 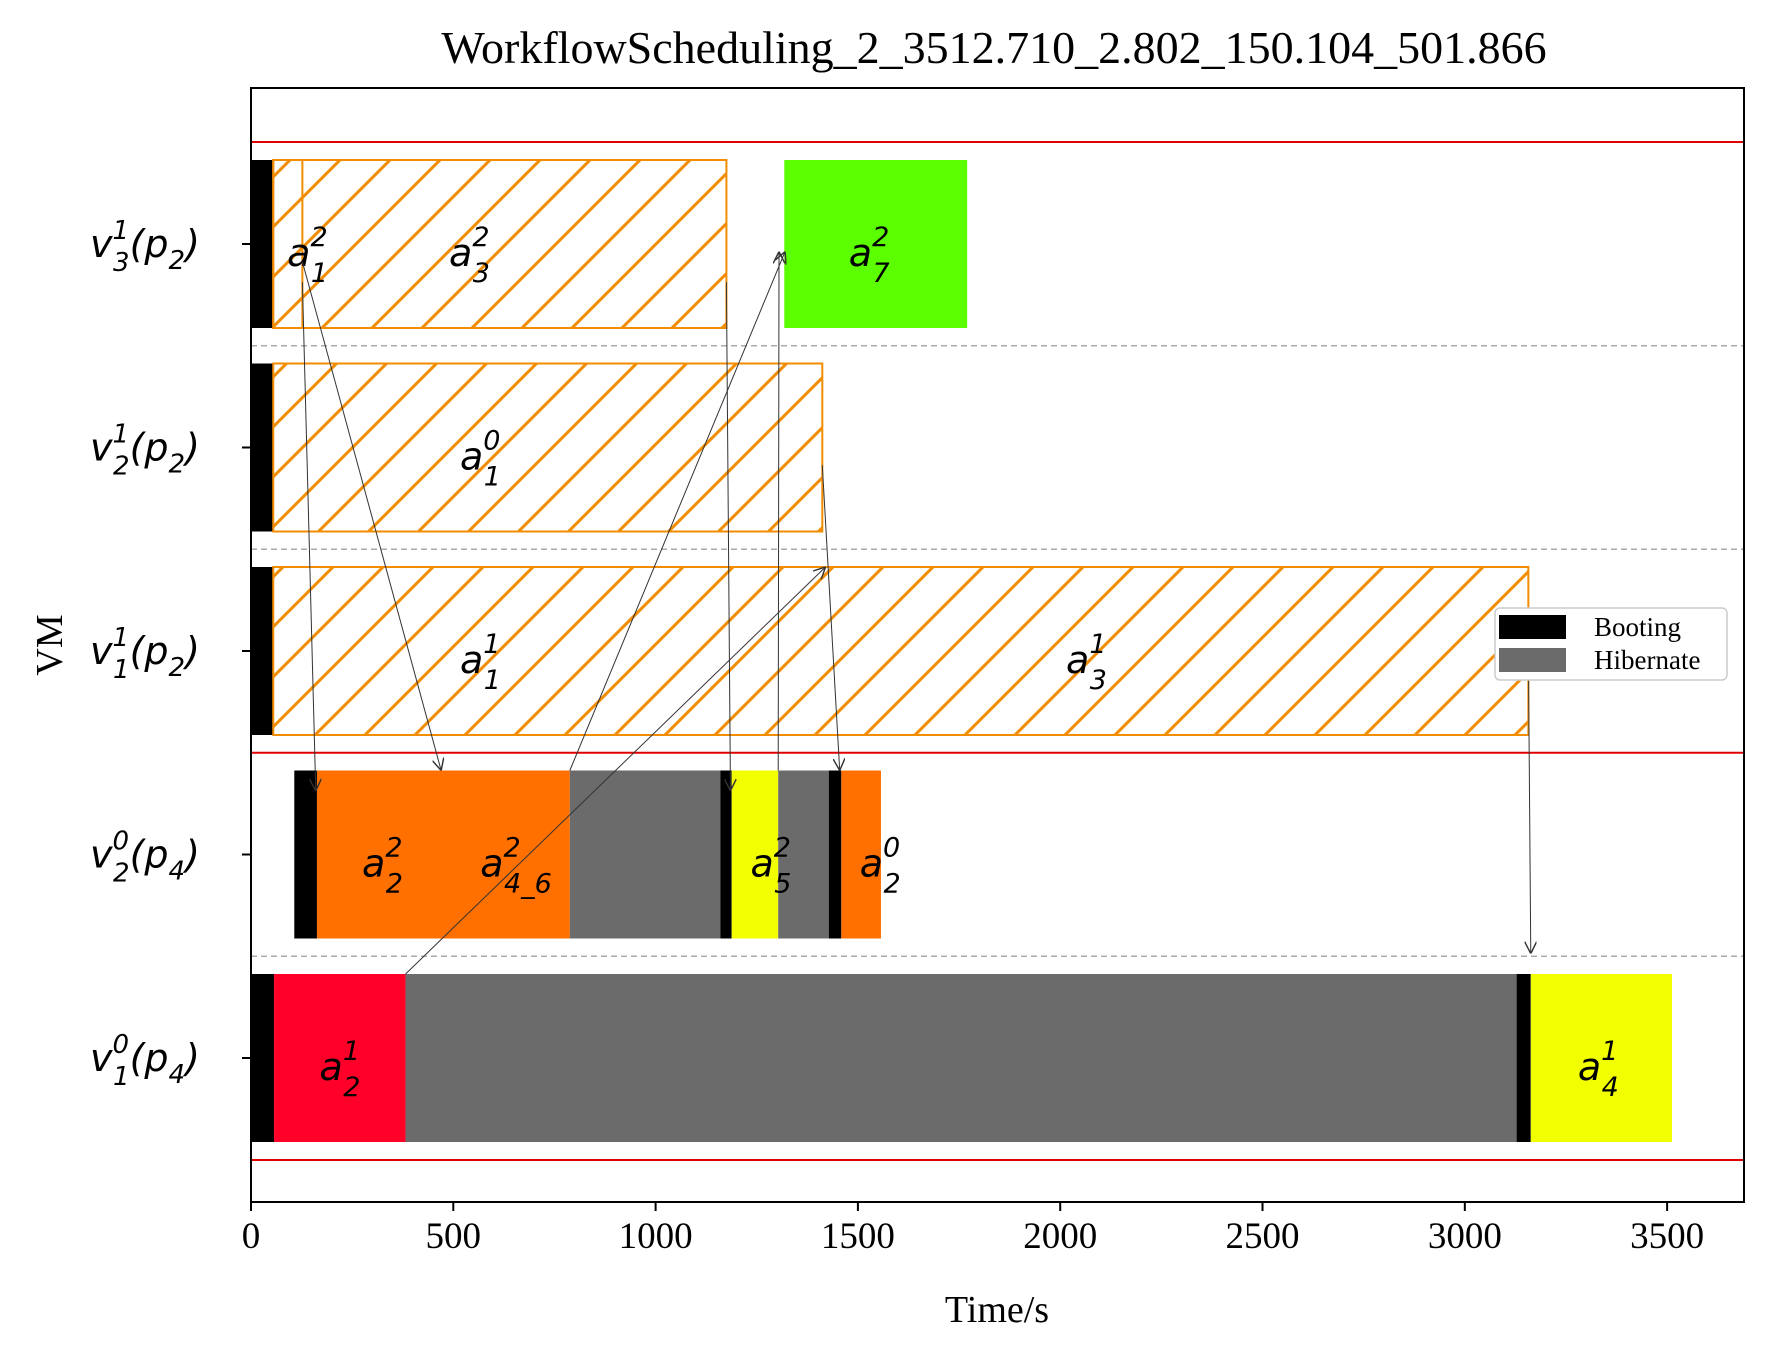 I want to click on task-label: a2 1, so click(x=307, y=255).